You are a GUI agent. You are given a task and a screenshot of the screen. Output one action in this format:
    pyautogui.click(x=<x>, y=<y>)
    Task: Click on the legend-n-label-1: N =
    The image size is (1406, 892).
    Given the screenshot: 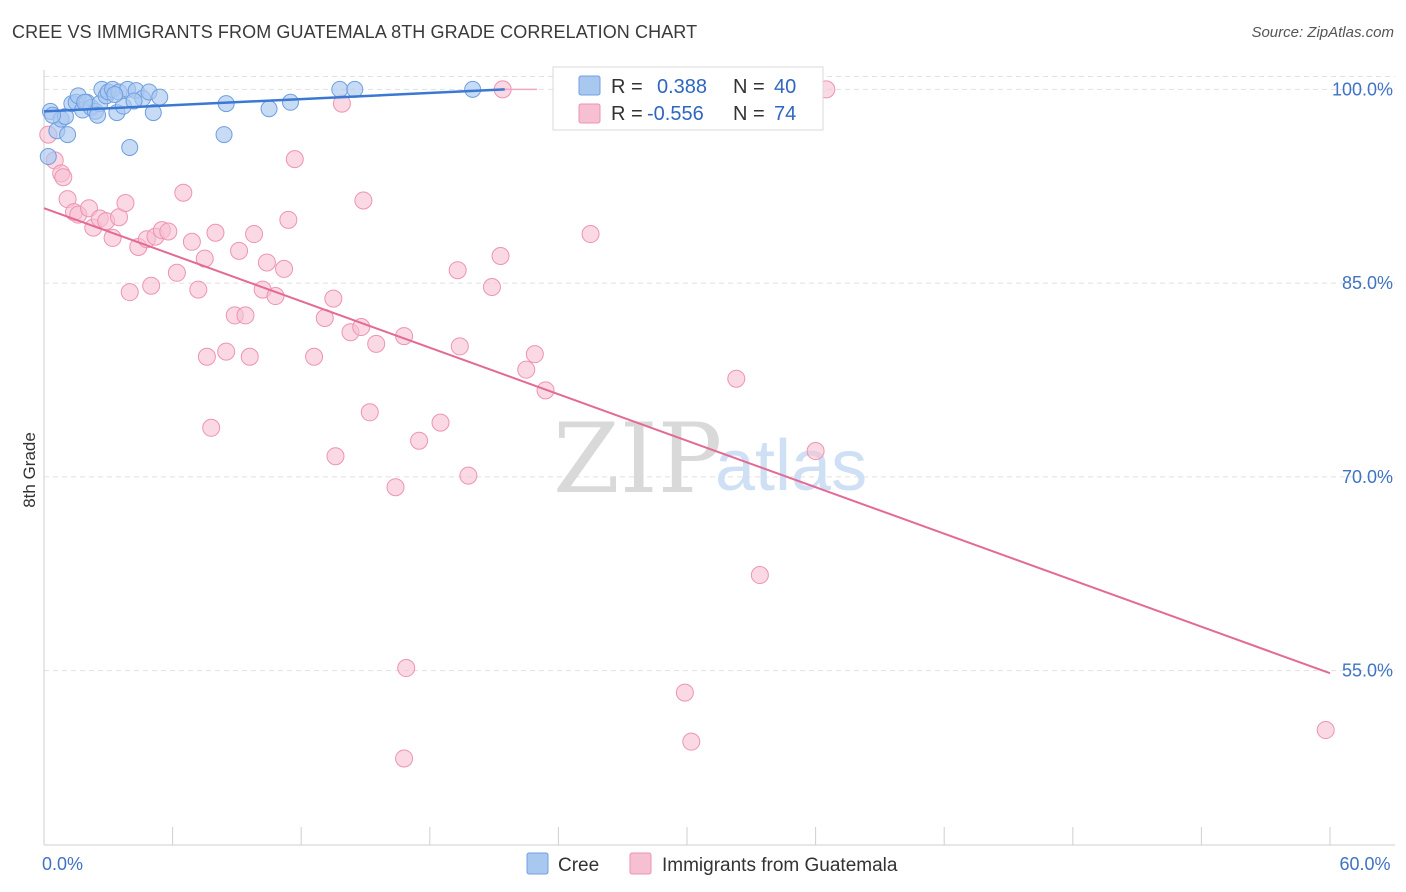 What is the action you would take?
    pyautogui.click(x=749, y=87)
    